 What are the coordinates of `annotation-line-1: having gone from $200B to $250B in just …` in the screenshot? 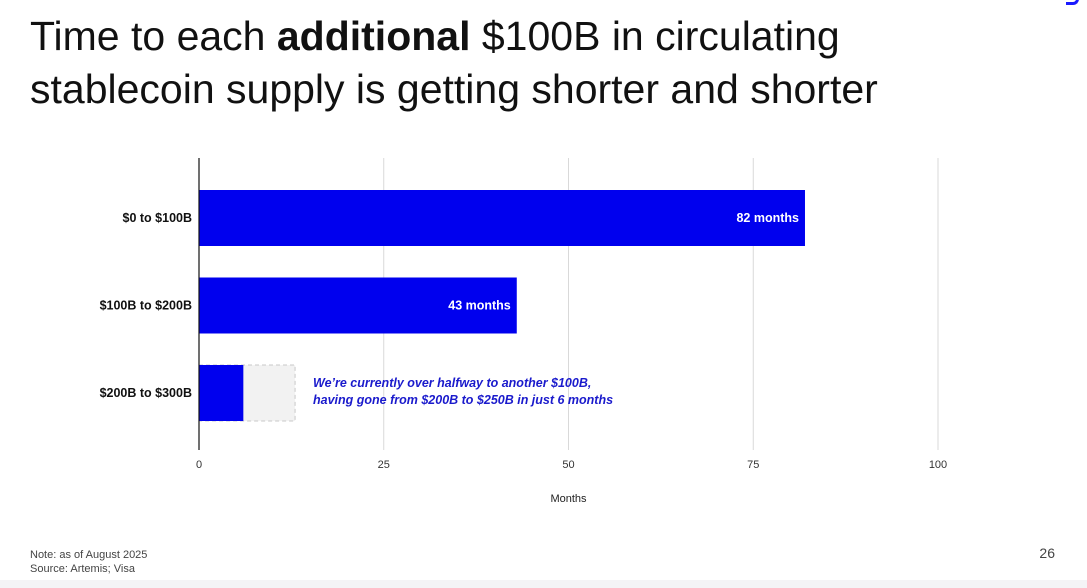 It's located at (463, 400).